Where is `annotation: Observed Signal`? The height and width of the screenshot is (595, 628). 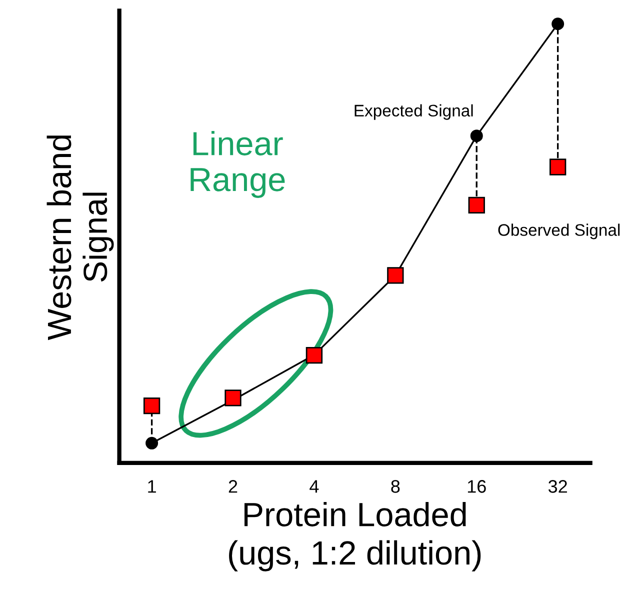 annotation: Observed Signal is located at coordinates (559, 232).